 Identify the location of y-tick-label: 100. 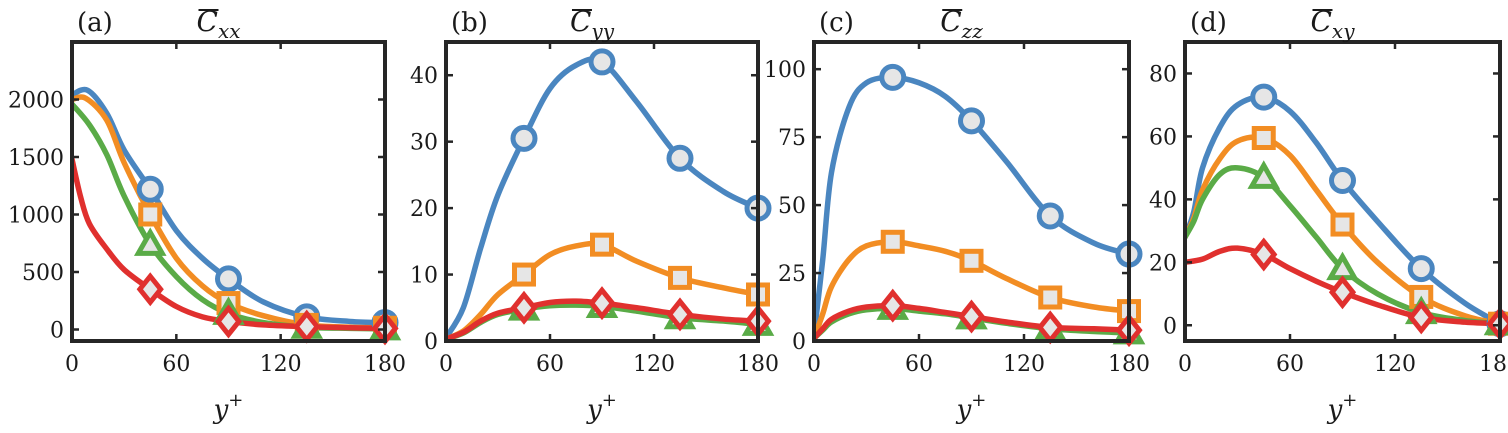
(785, 70).